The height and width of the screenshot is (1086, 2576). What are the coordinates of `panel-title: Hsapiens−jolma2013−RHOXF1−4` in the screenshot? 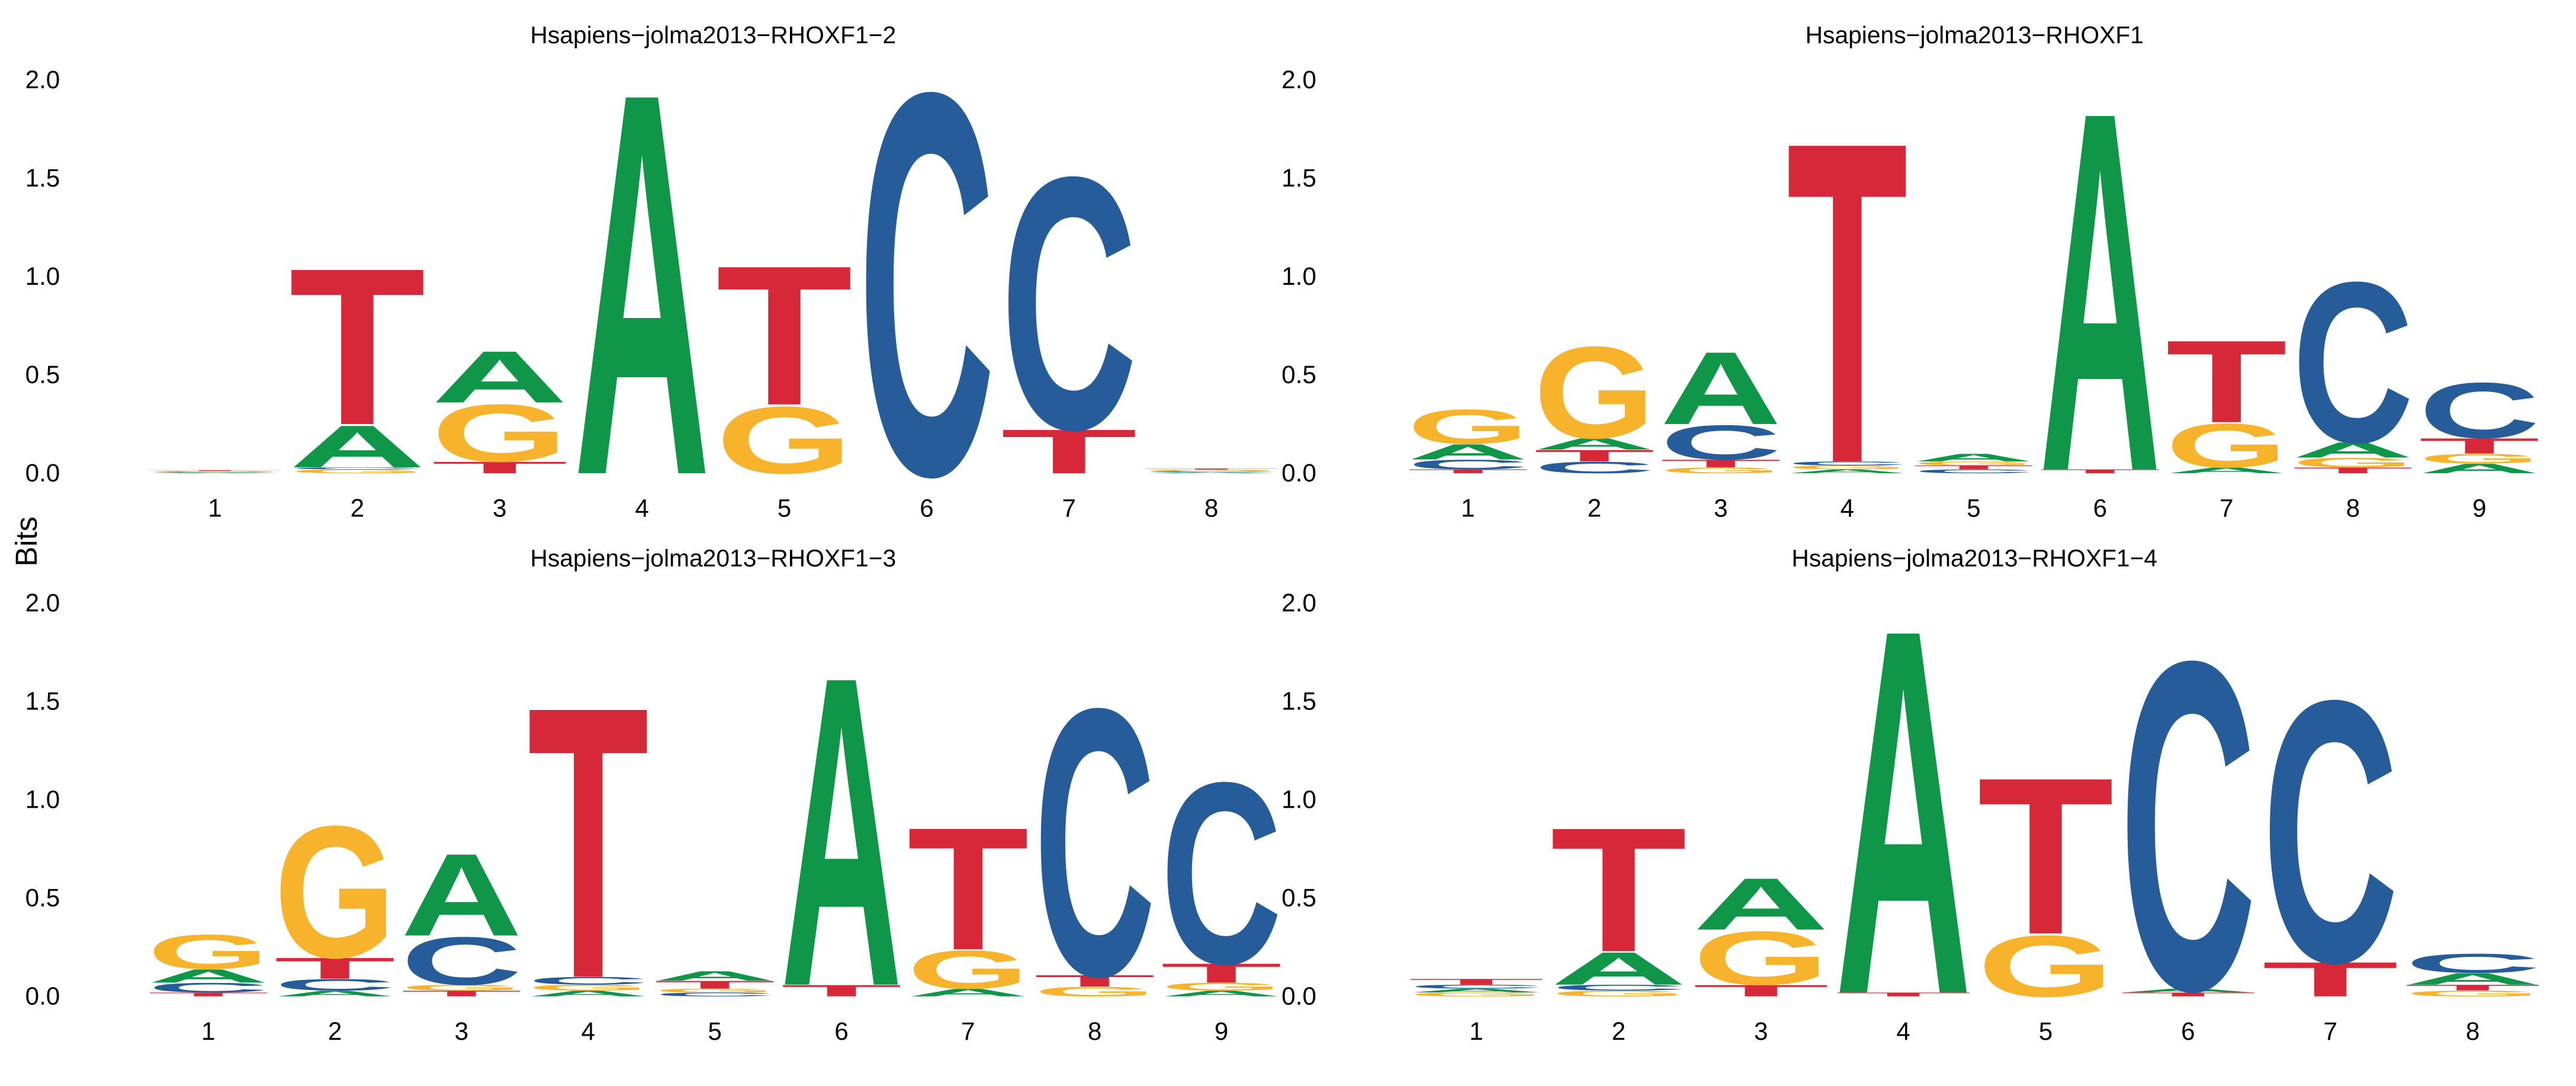 It's located at (1974, 559).